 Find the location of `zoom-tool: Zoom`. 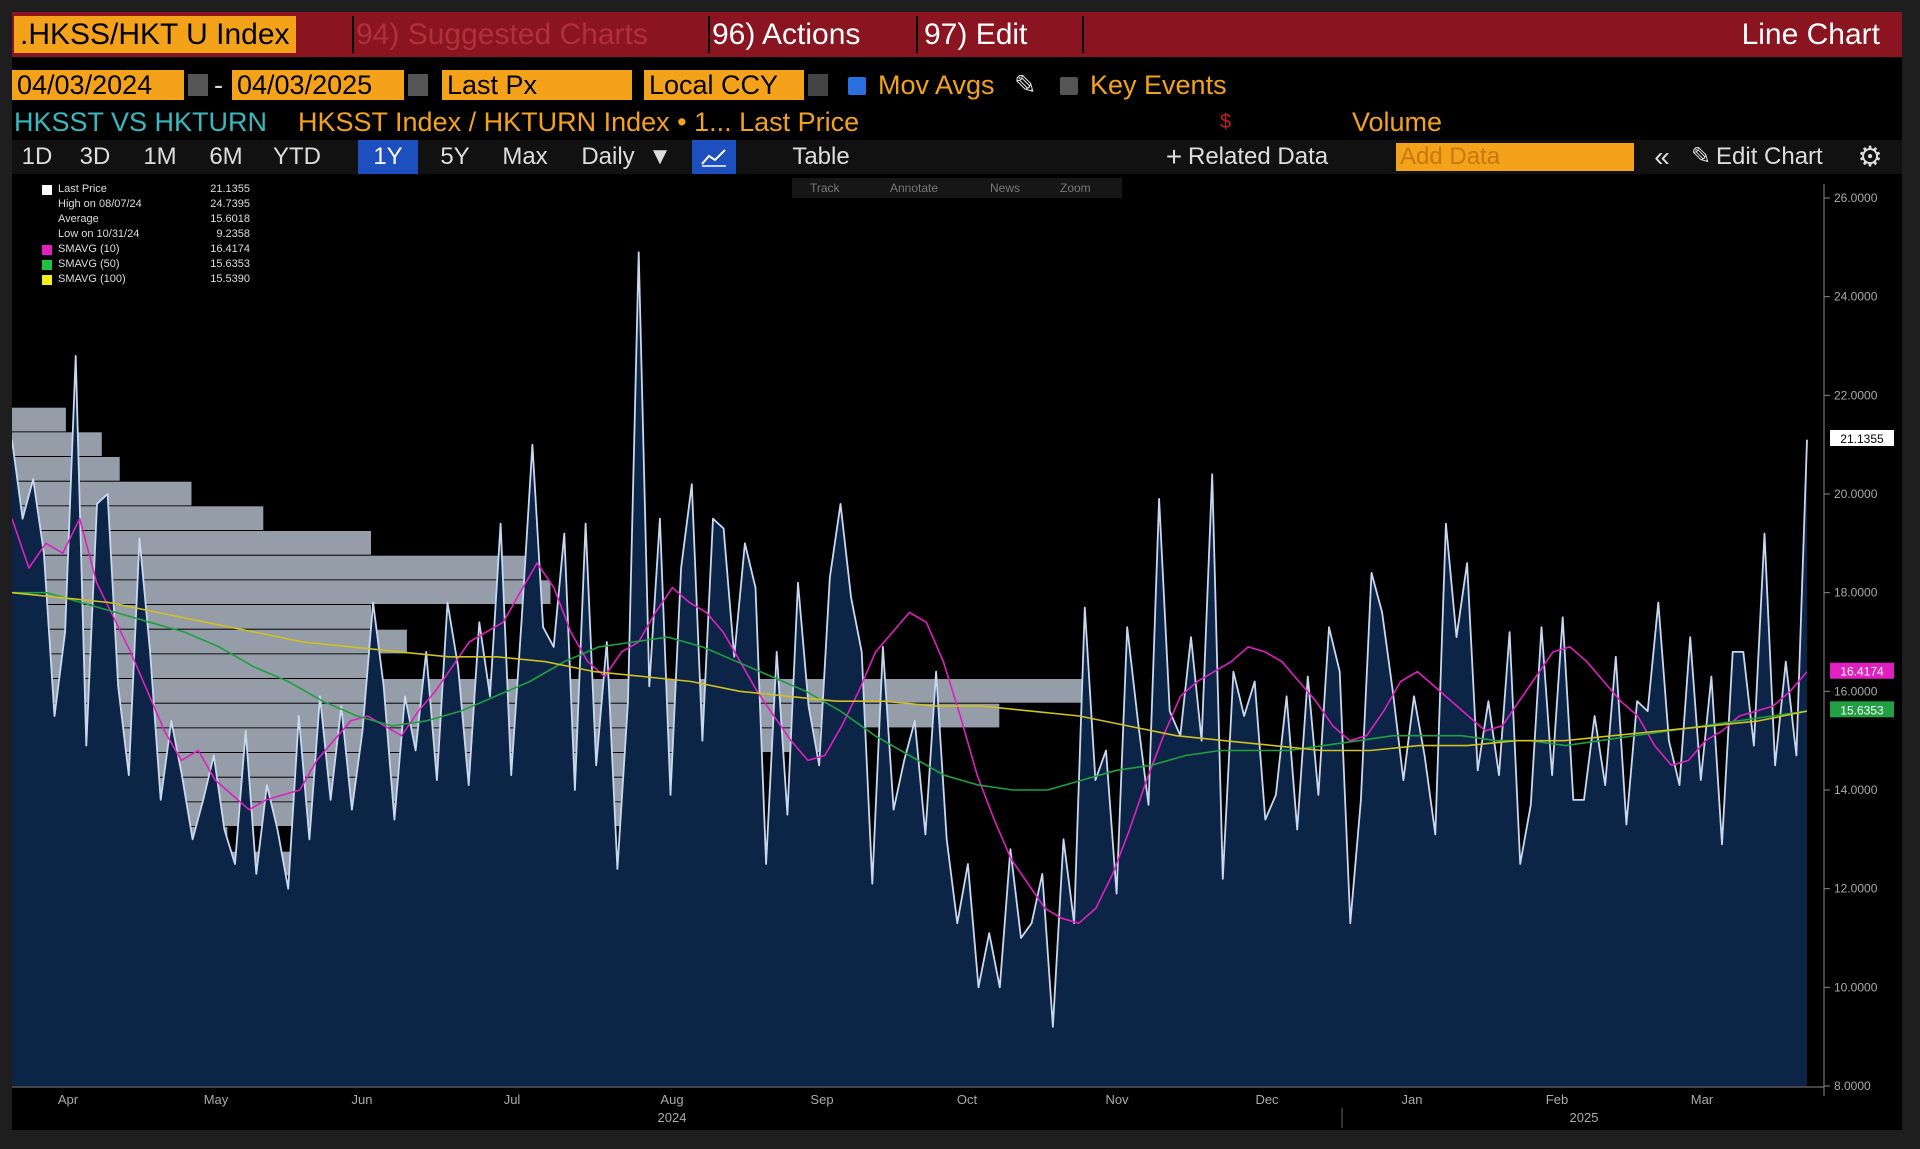

zoom-tool: Zoom is located at coordinates (1075, 188).